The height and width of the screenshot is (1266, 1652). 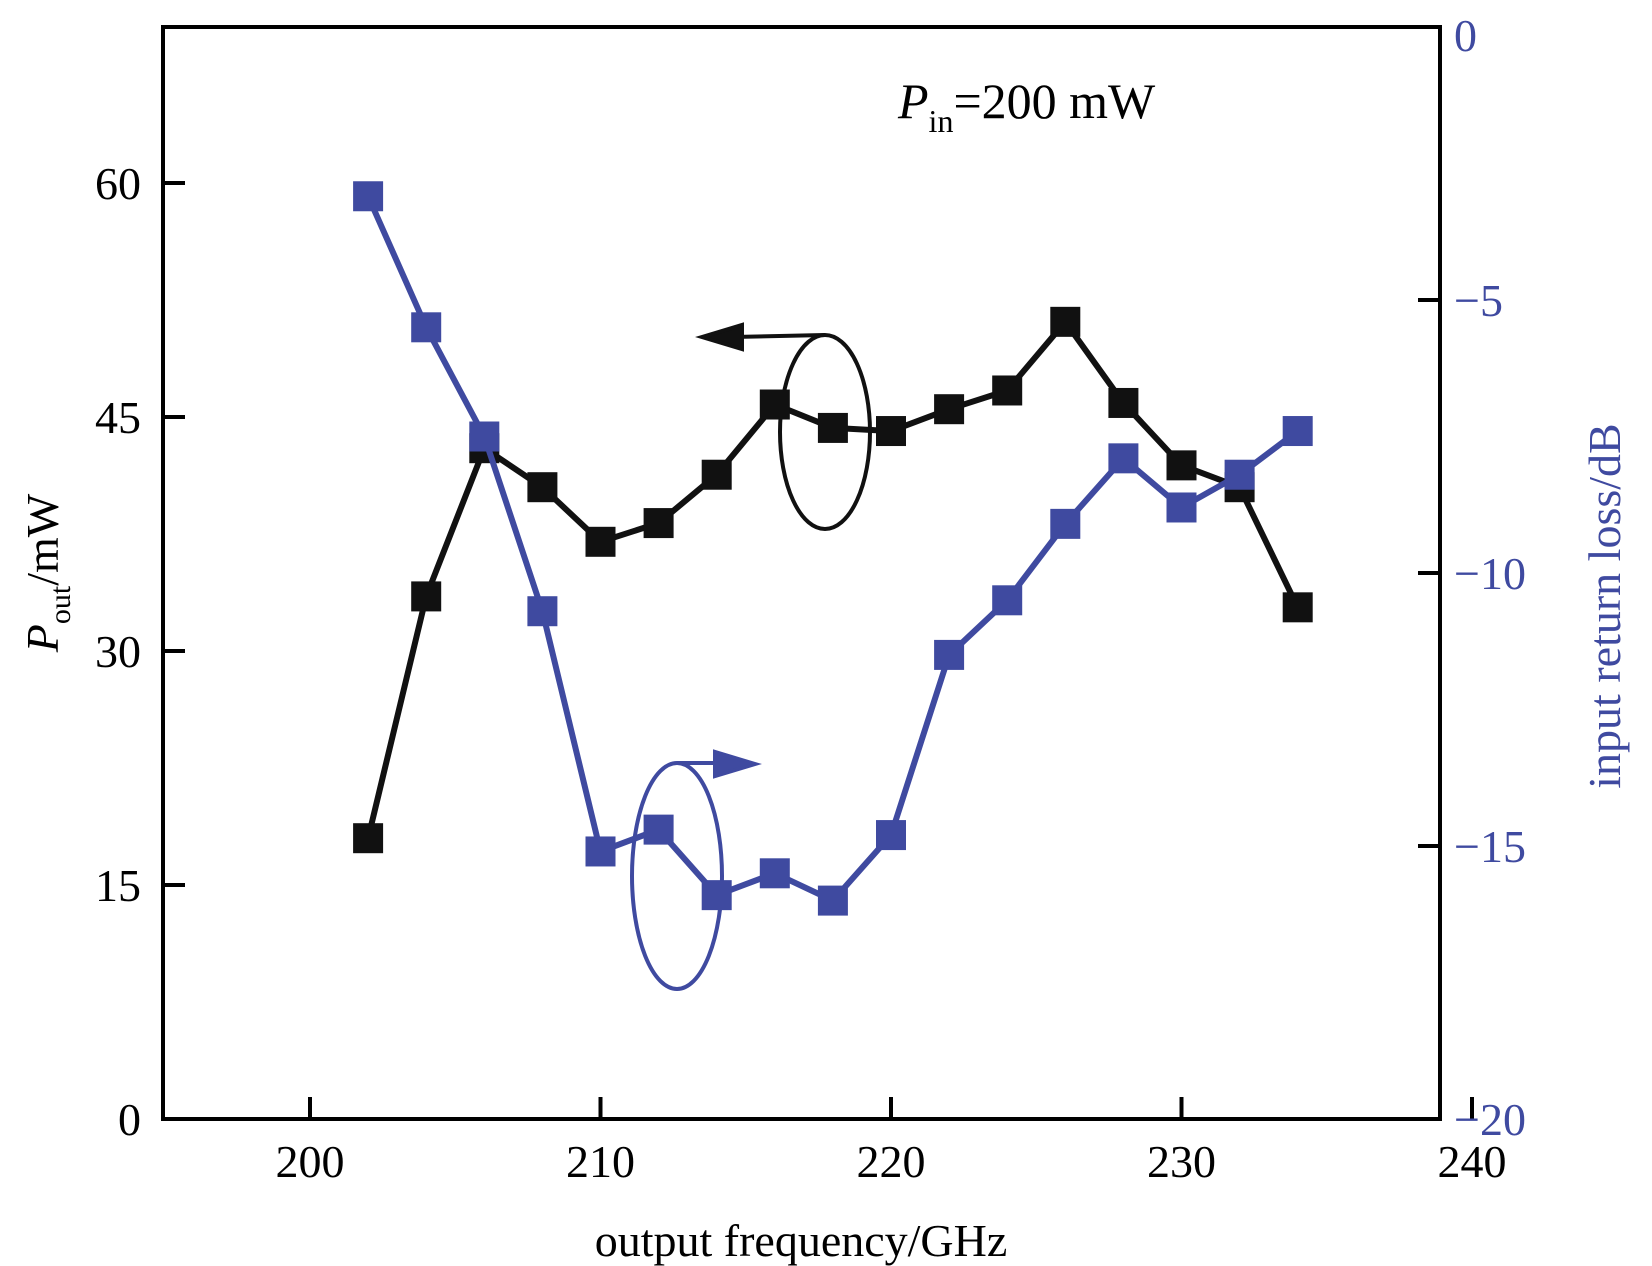 I want to click on left-y-axis-ticks: 0 15 30 45 60, so click(x=140, y=651).